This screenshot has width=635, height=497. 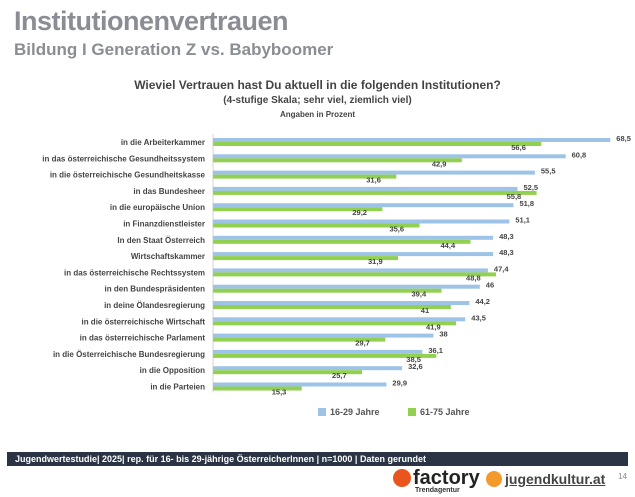 I want to click on data-label: 31,6, so click(x=373, y=180).